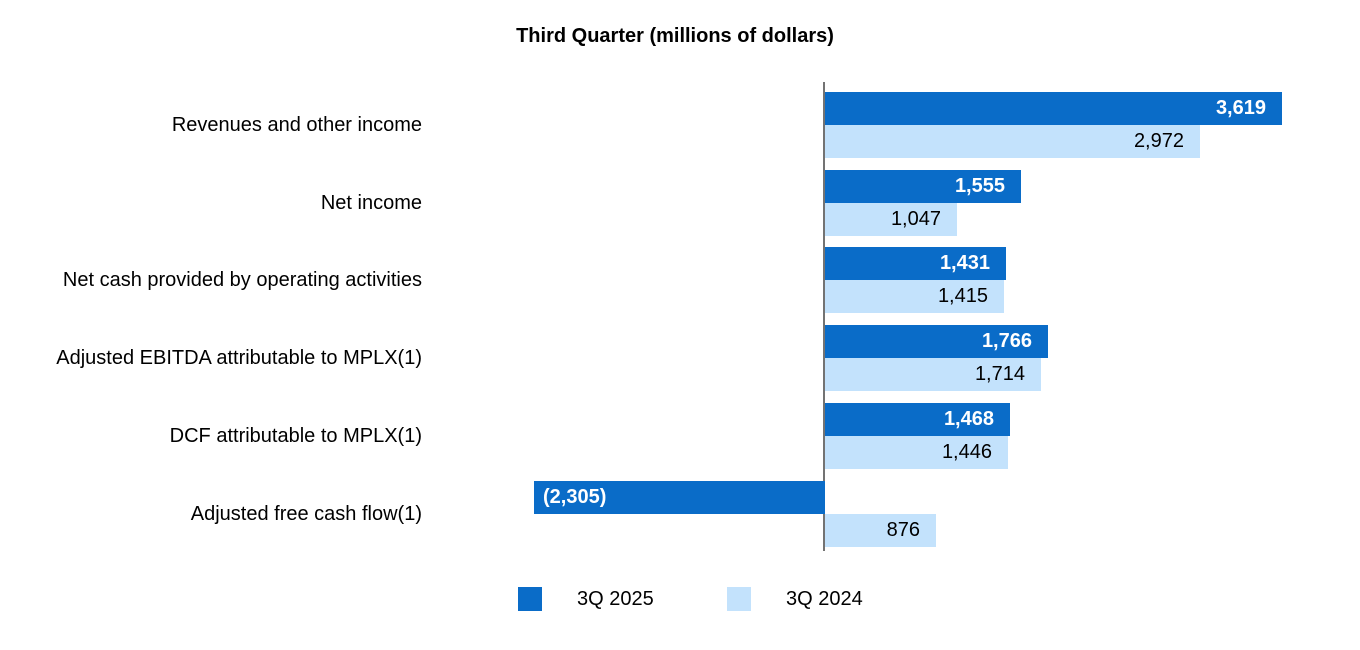  What do you see at coordinates (923, 186) in the screenshot?
I see `bar-3q-2025: 1,555` at bounding box center [923, 186].